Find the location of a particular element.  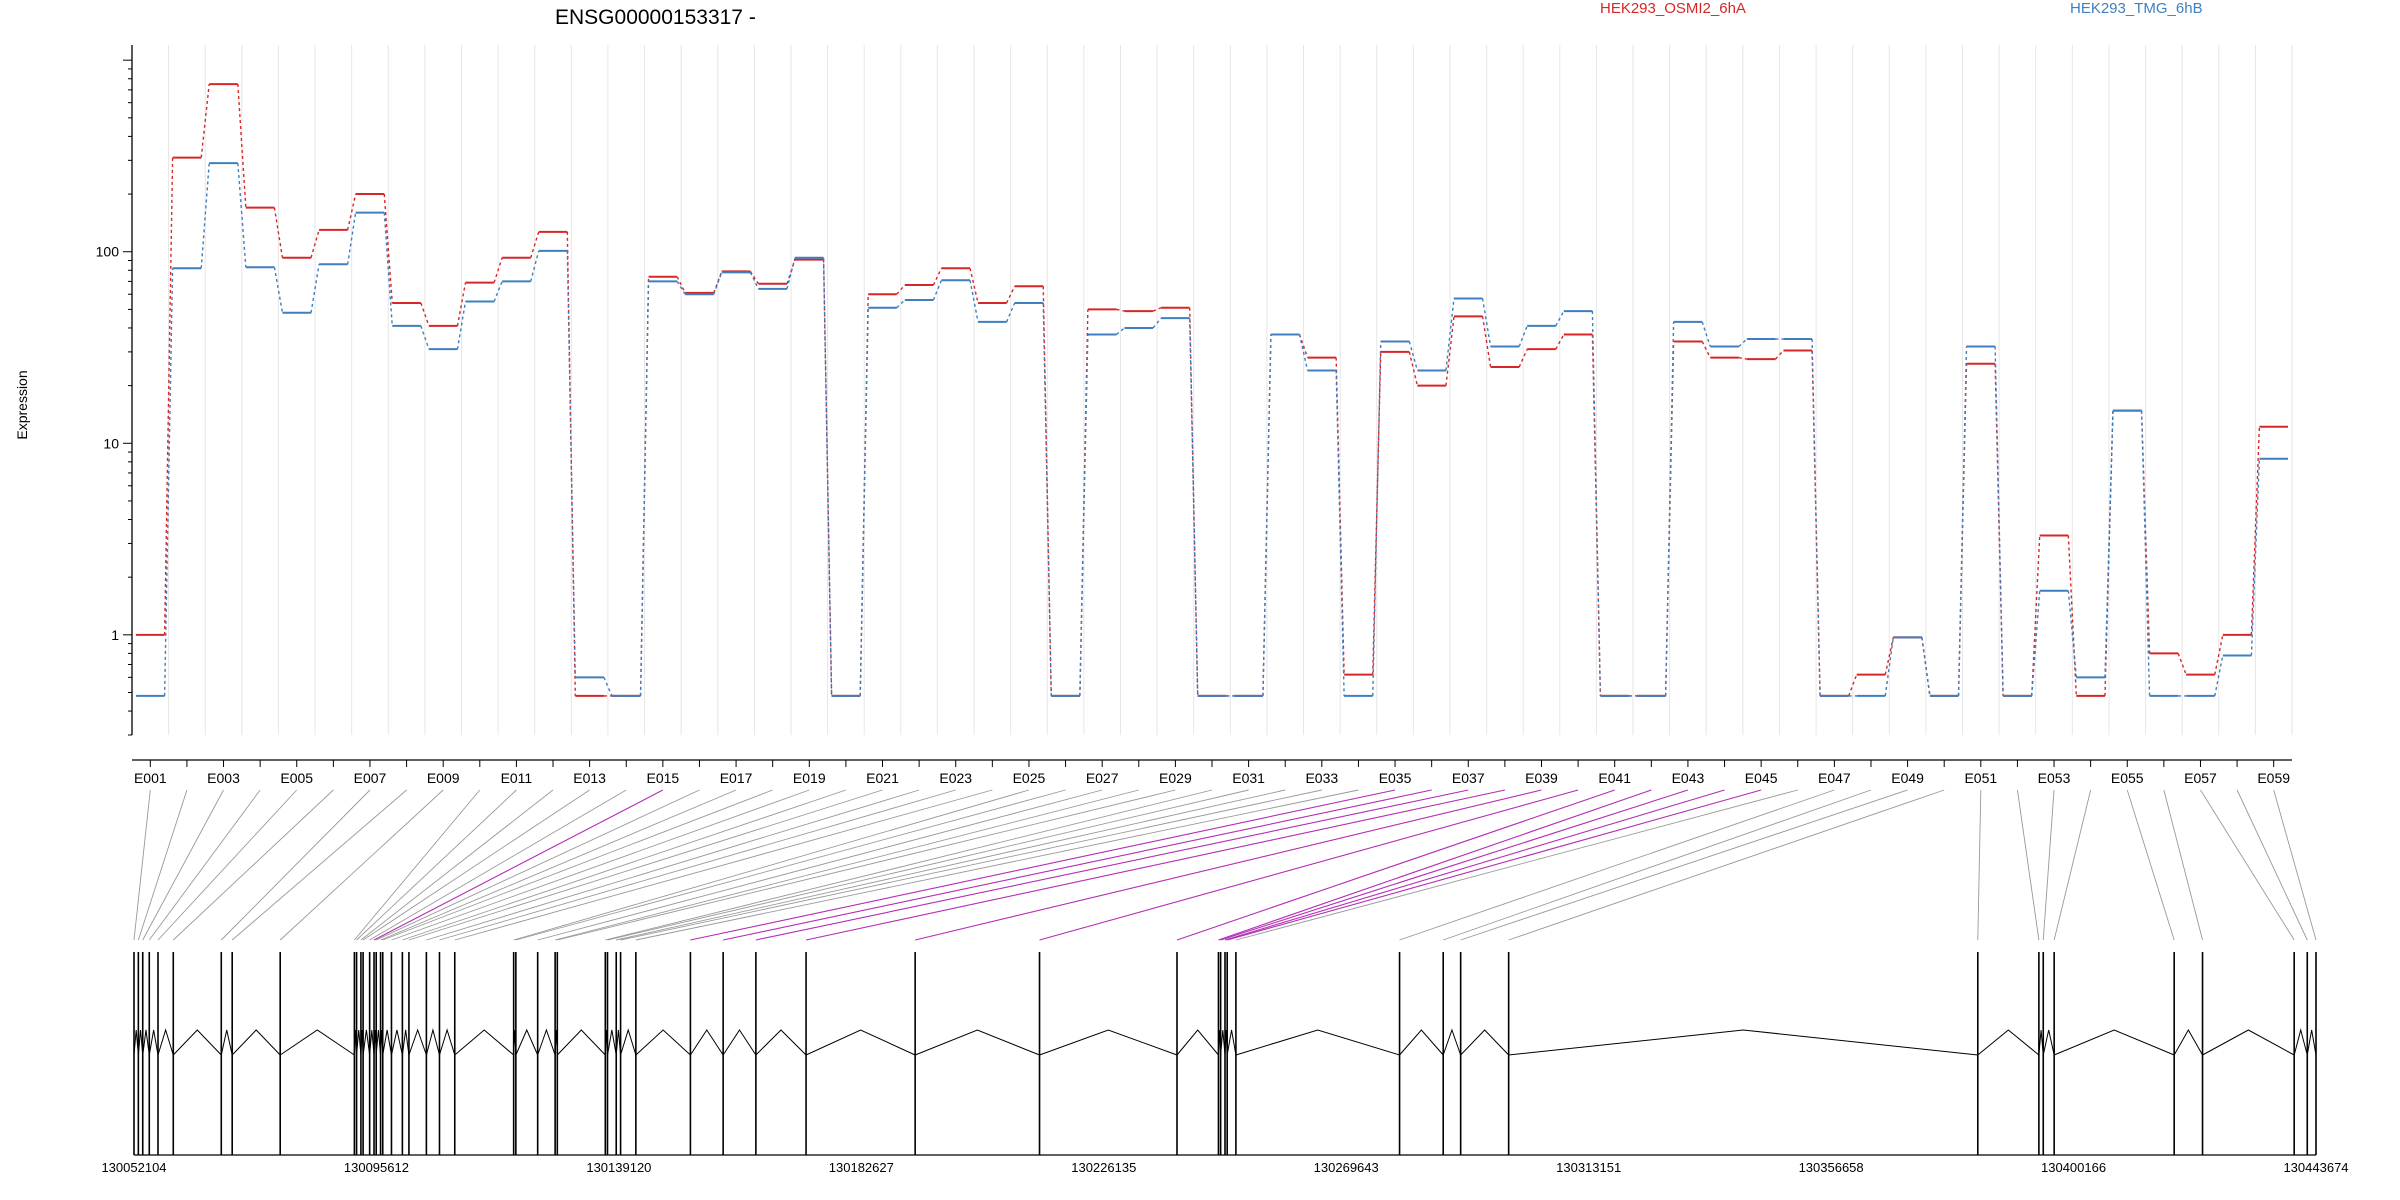

exon-tick-label: E031 is located at coordinates (1248, 778).